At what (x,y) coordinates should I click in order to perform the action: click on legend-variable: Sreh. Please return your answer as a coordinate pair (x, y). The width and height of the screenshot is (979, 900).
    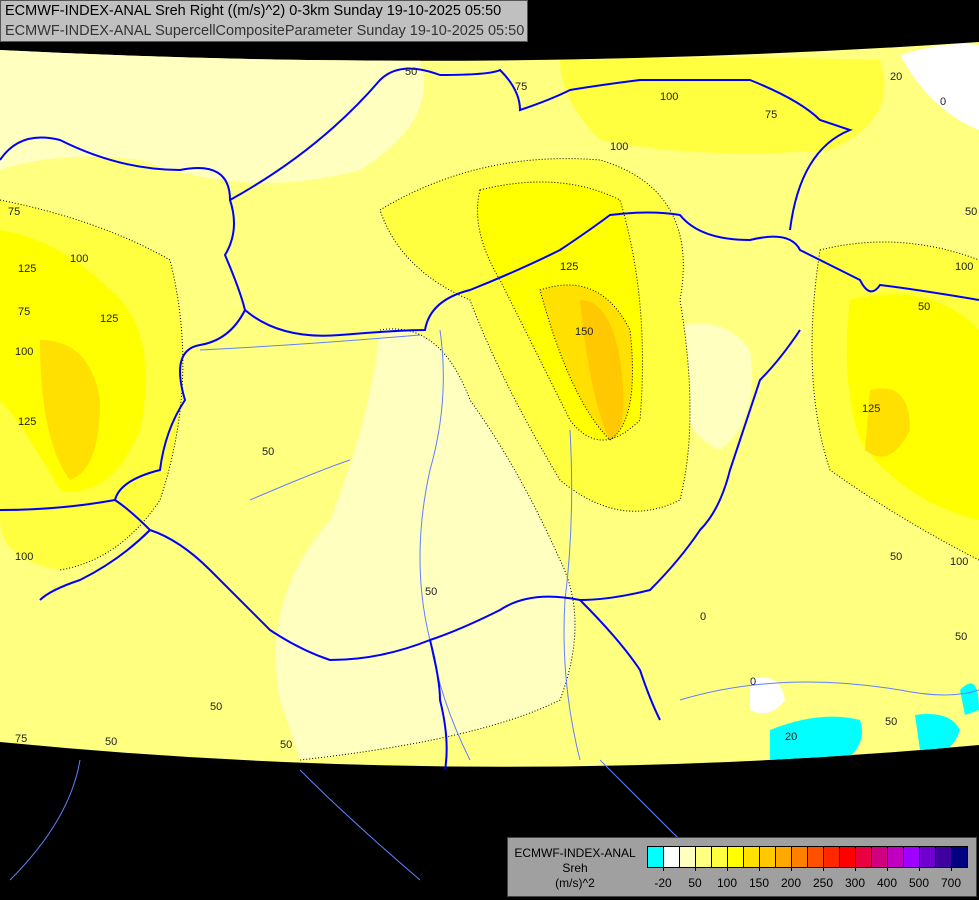
    Looking at the image, I should click on (575, 868).